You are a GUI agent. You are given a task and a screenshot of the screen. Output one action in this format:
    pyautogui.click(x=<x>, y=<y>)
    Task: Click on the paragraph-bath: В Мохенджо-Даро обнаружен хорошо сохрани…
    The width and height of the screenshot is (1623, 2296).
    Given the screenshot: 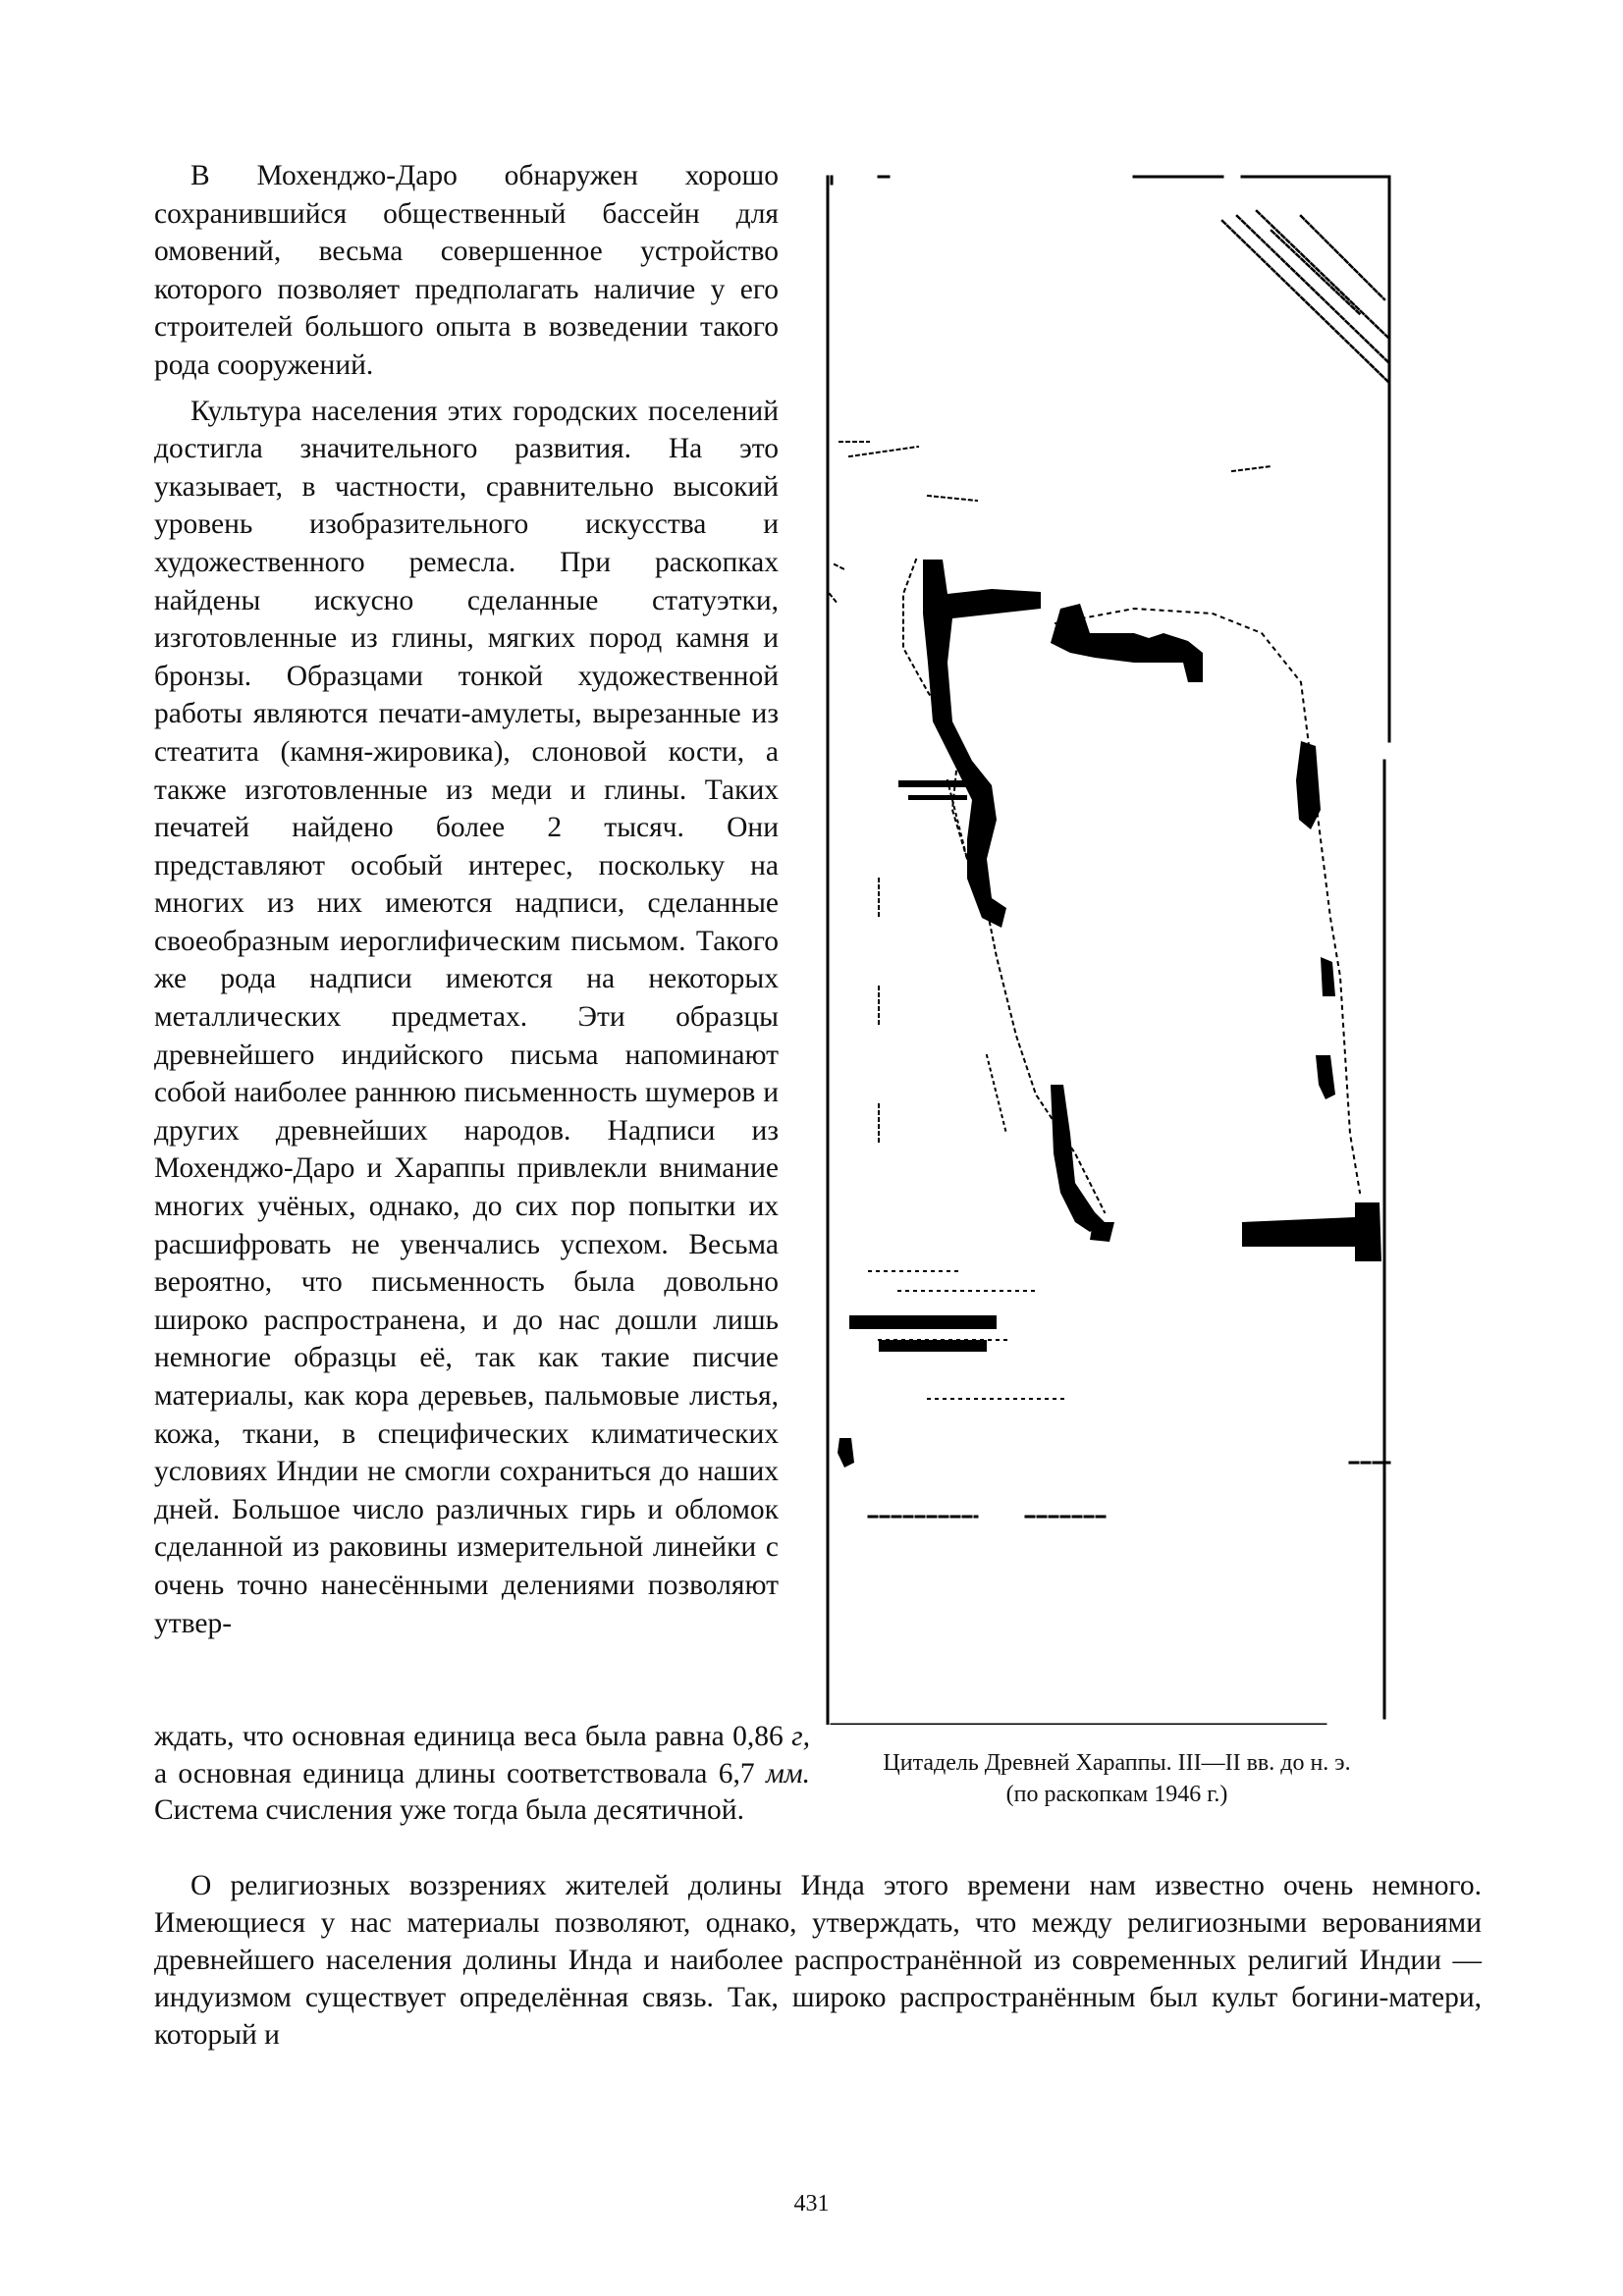 What is the action you would take?
    pyautogui.click(x=466, y=270)
    